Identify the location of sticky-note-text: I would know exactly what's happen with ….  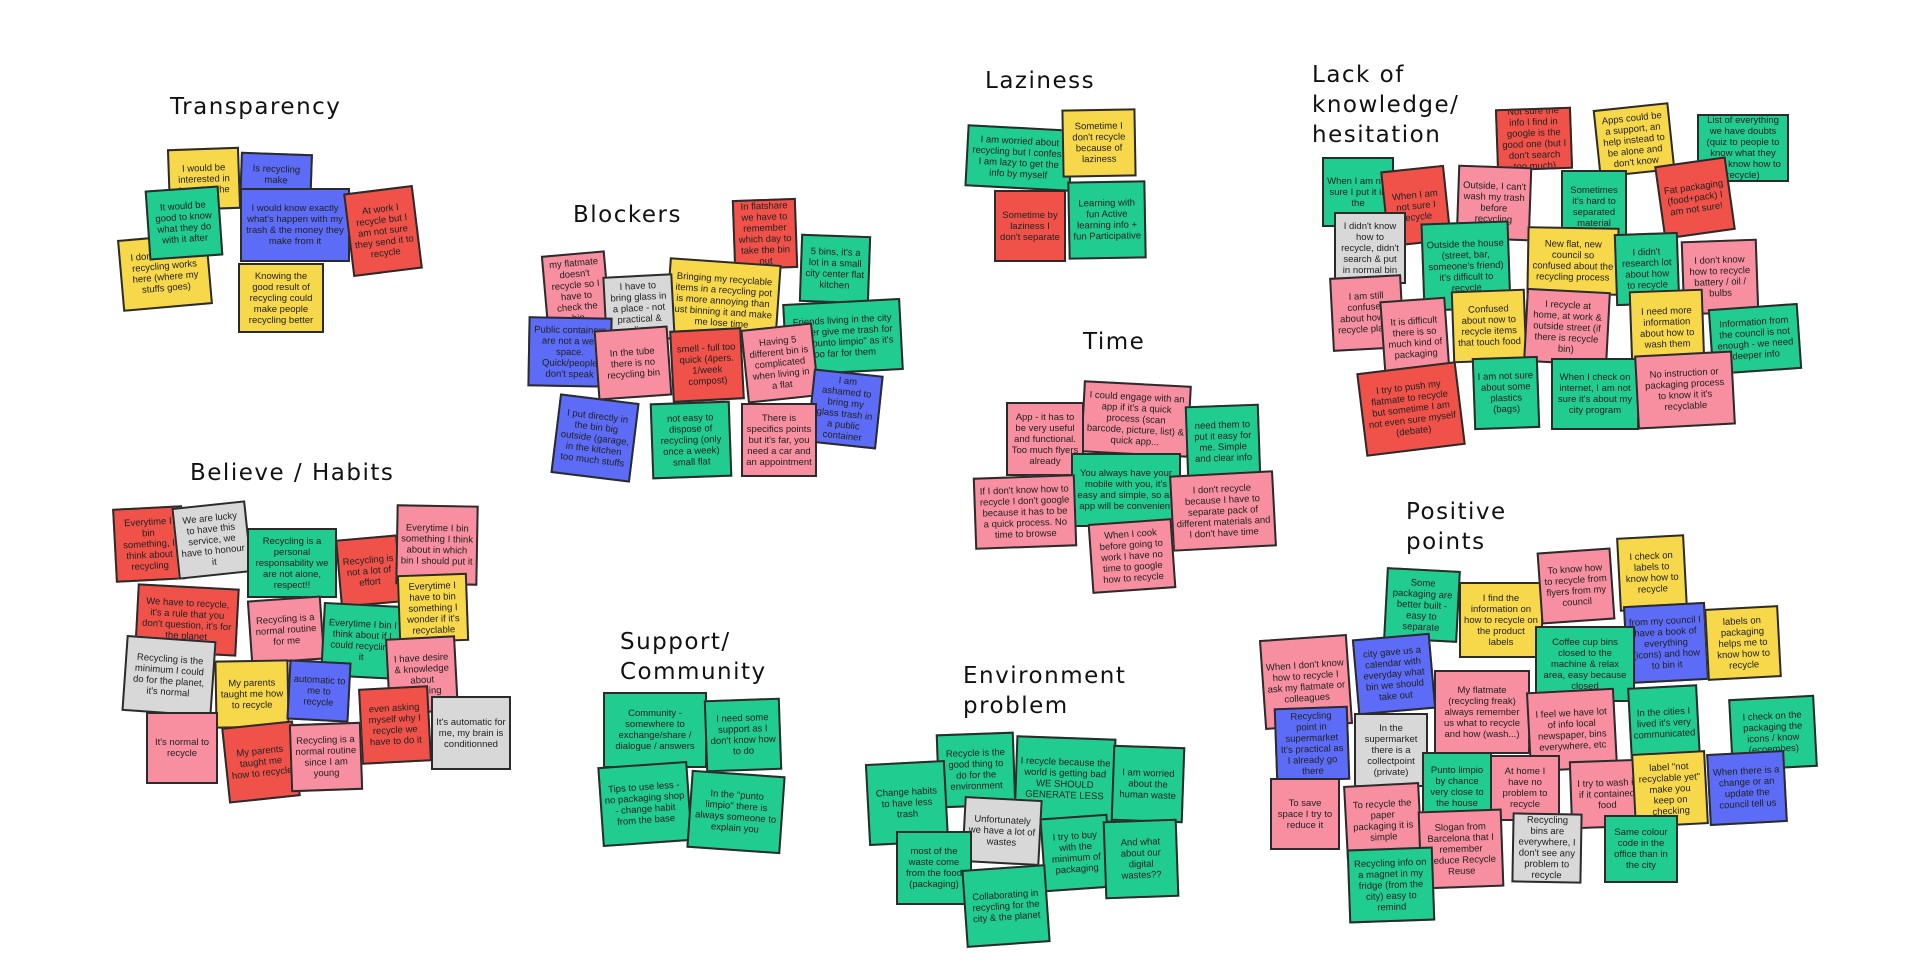
(295, 225).